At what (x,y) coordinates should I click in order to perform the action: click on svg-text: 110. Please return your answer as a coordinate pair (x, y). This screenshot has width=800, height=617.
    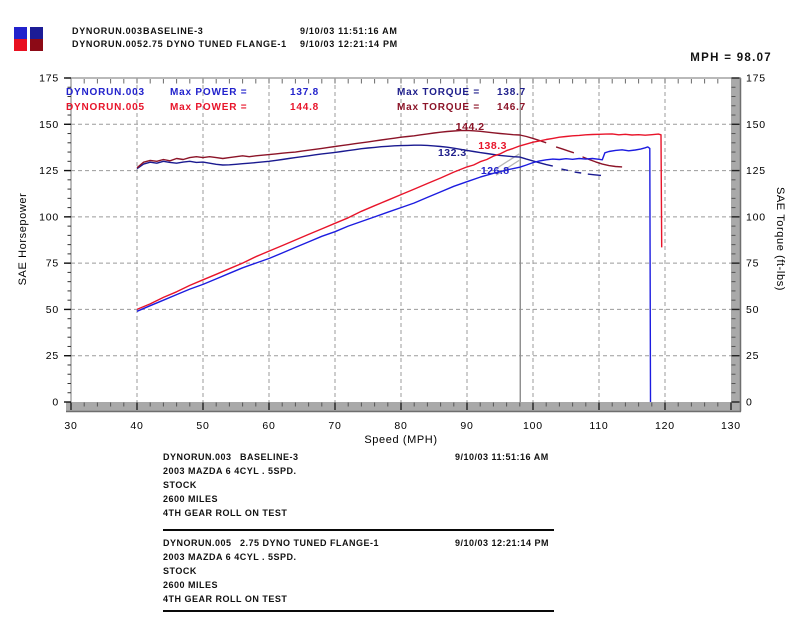
    Looking at the image, I should click on (598, 426).